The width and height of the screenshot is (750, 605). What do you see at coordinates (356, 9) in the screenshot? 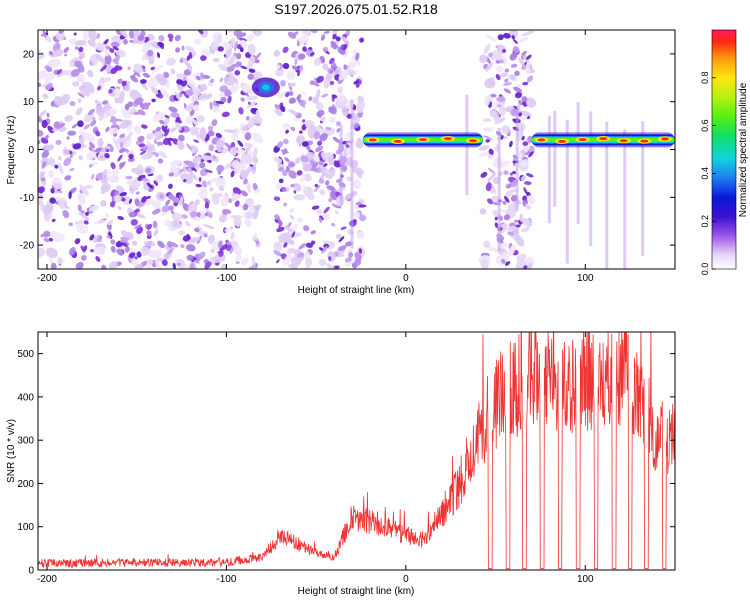
I see `figure-title: S197.2026.075.01.52.R18` at bounding box center [356, 9].